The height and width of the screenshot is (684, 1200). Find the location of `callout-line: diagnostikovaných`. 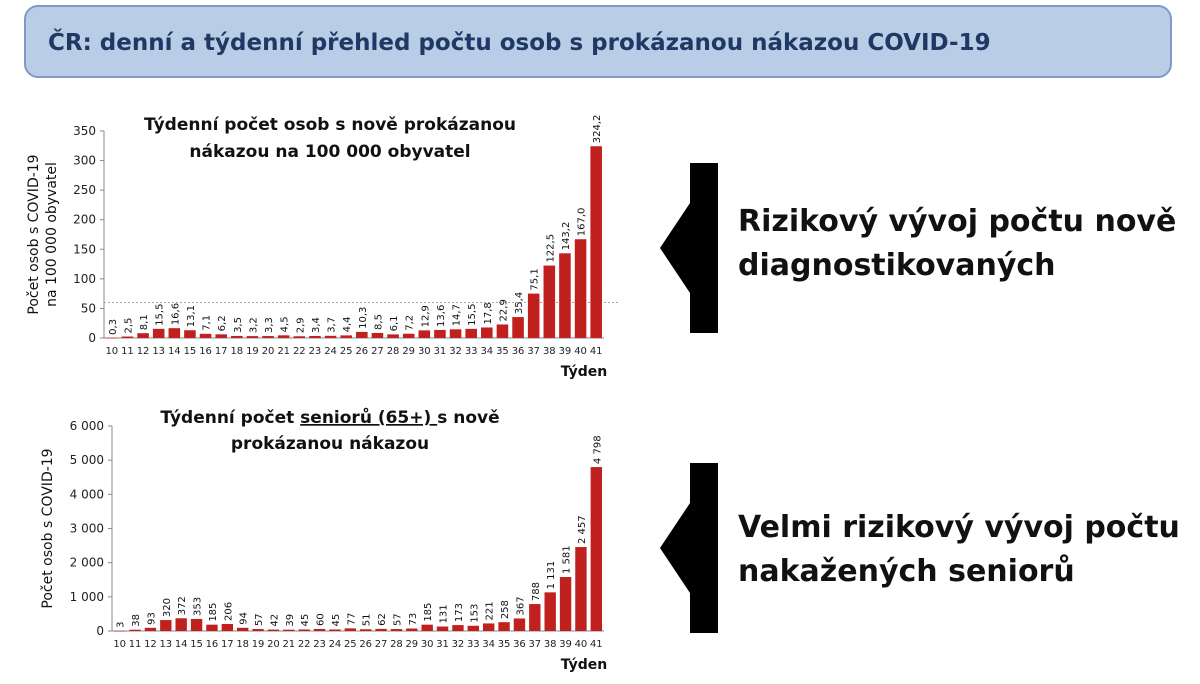

callout-line: diagnostikovaných is located at coordinates (897, 265).